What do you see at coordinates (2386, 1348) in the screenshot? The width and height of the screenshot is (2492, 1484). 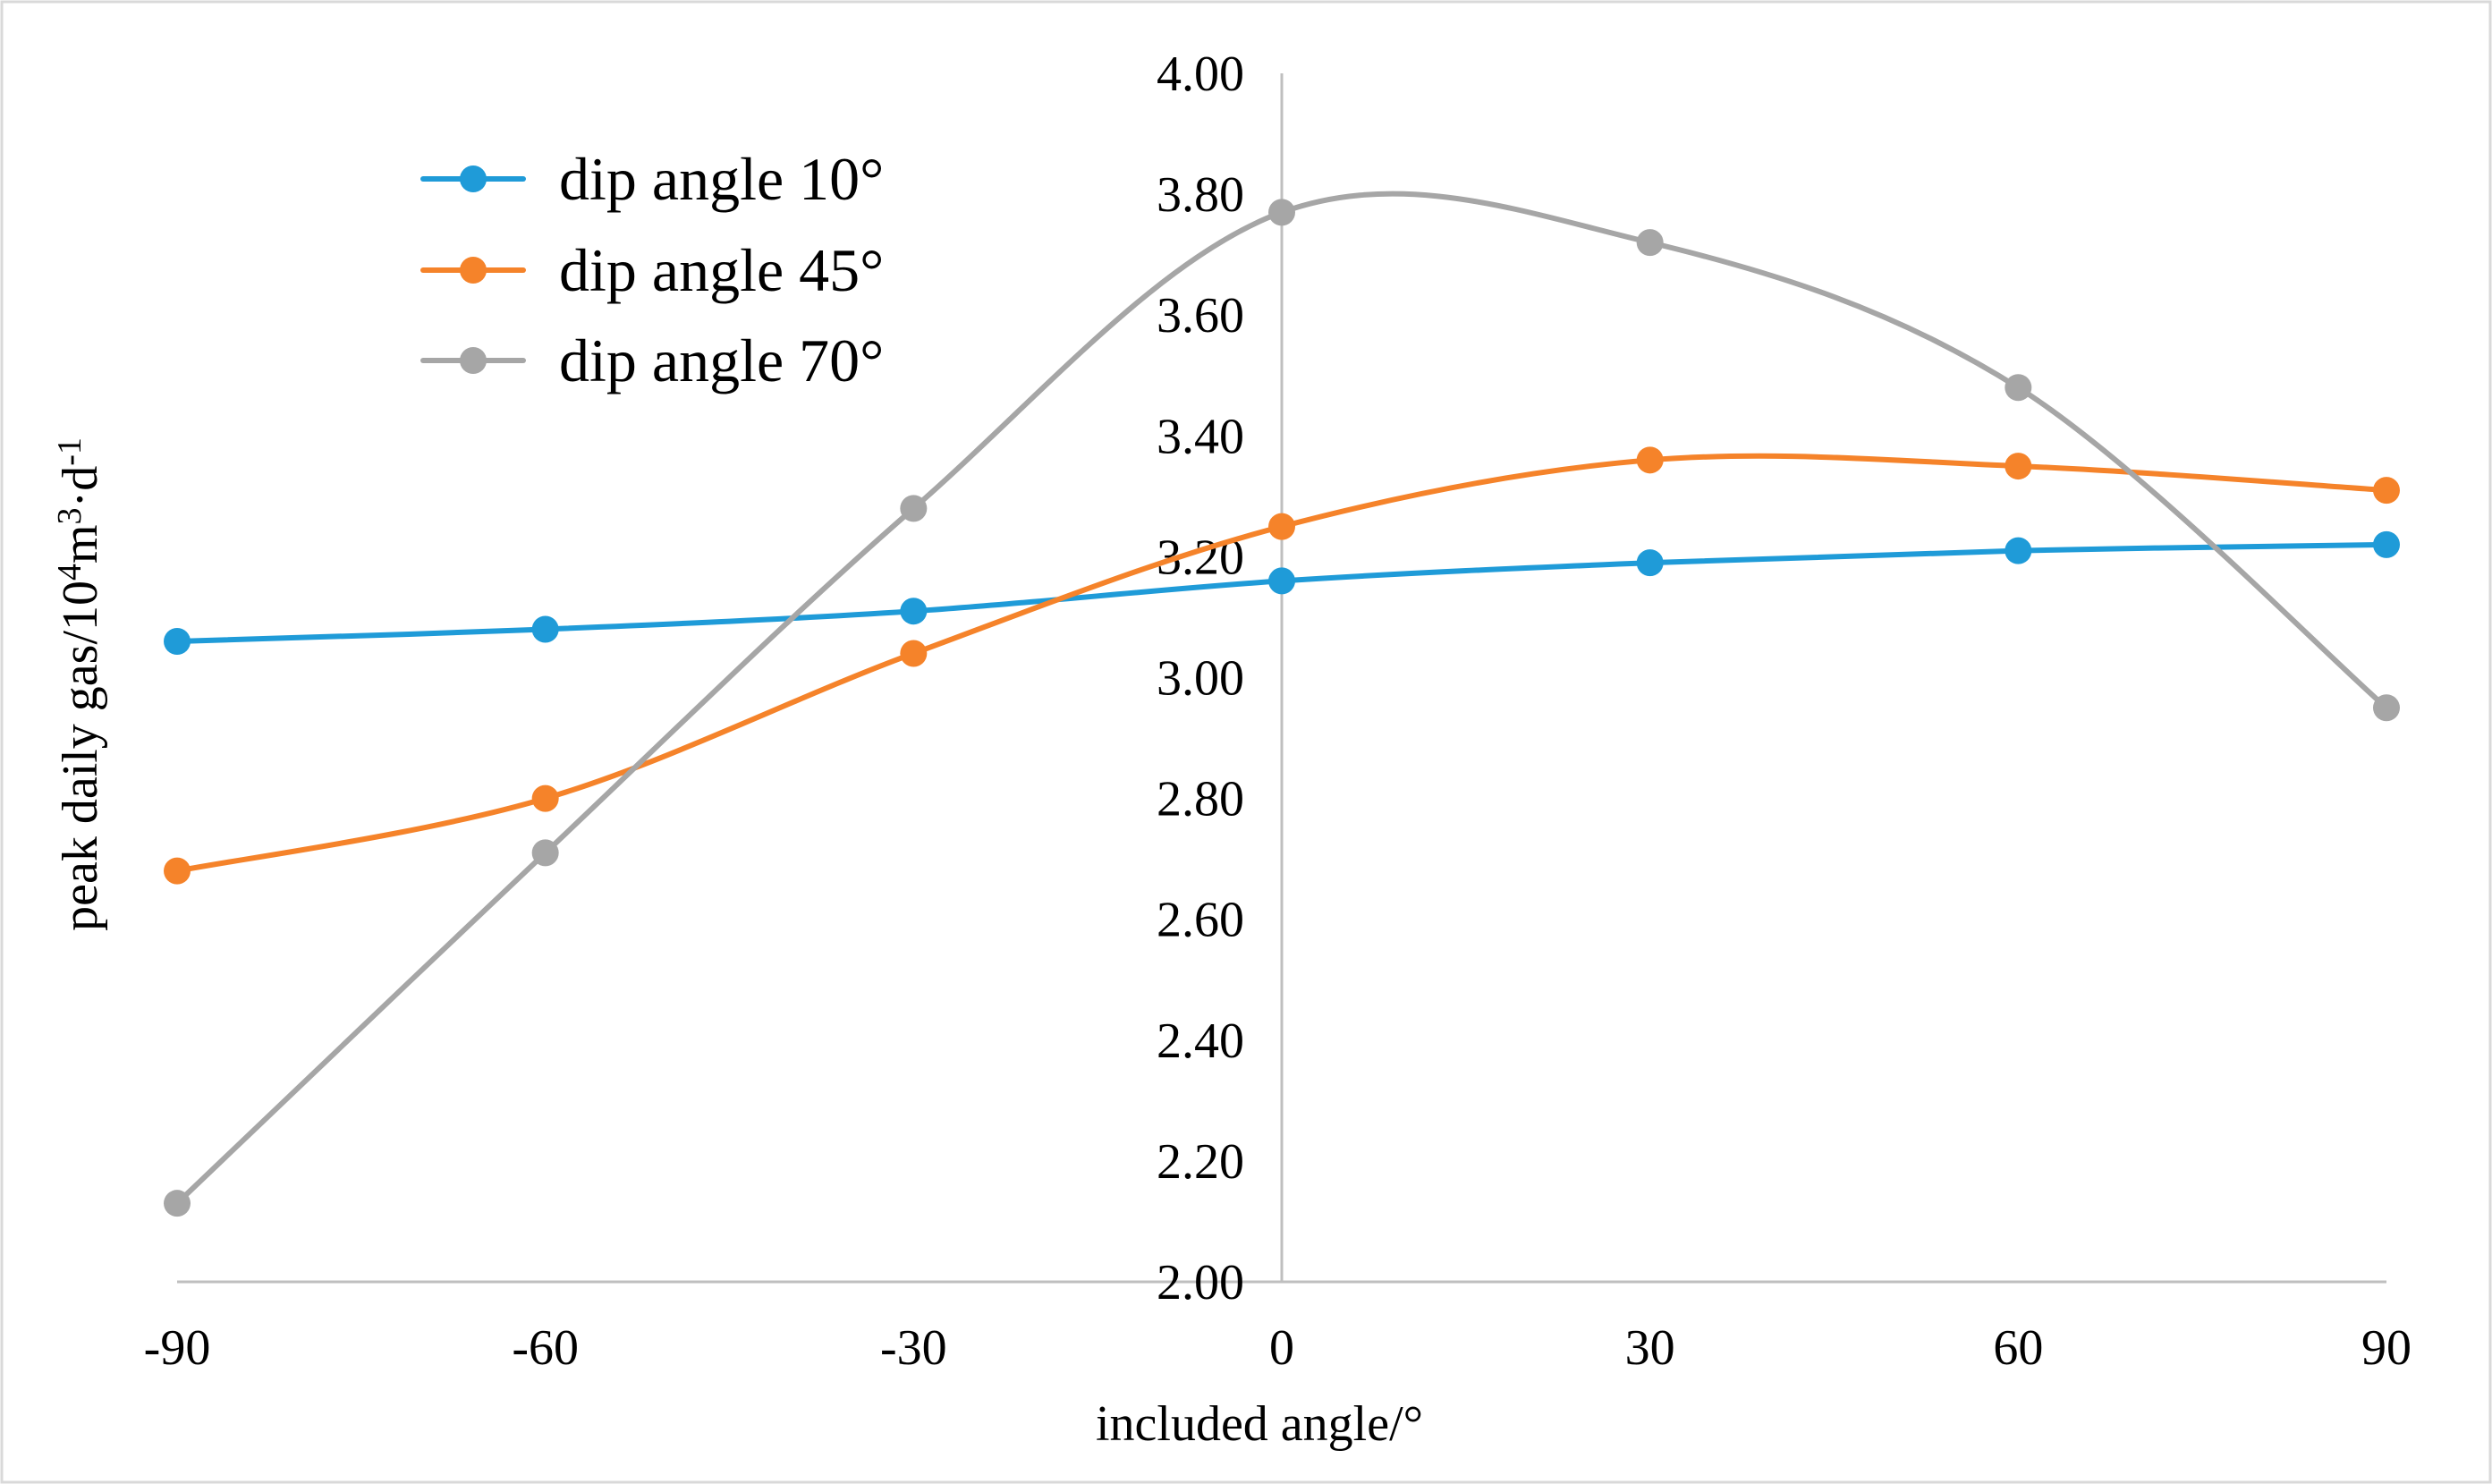 I see `x-tick-label: 90` at bounding box center [2386, 1348].